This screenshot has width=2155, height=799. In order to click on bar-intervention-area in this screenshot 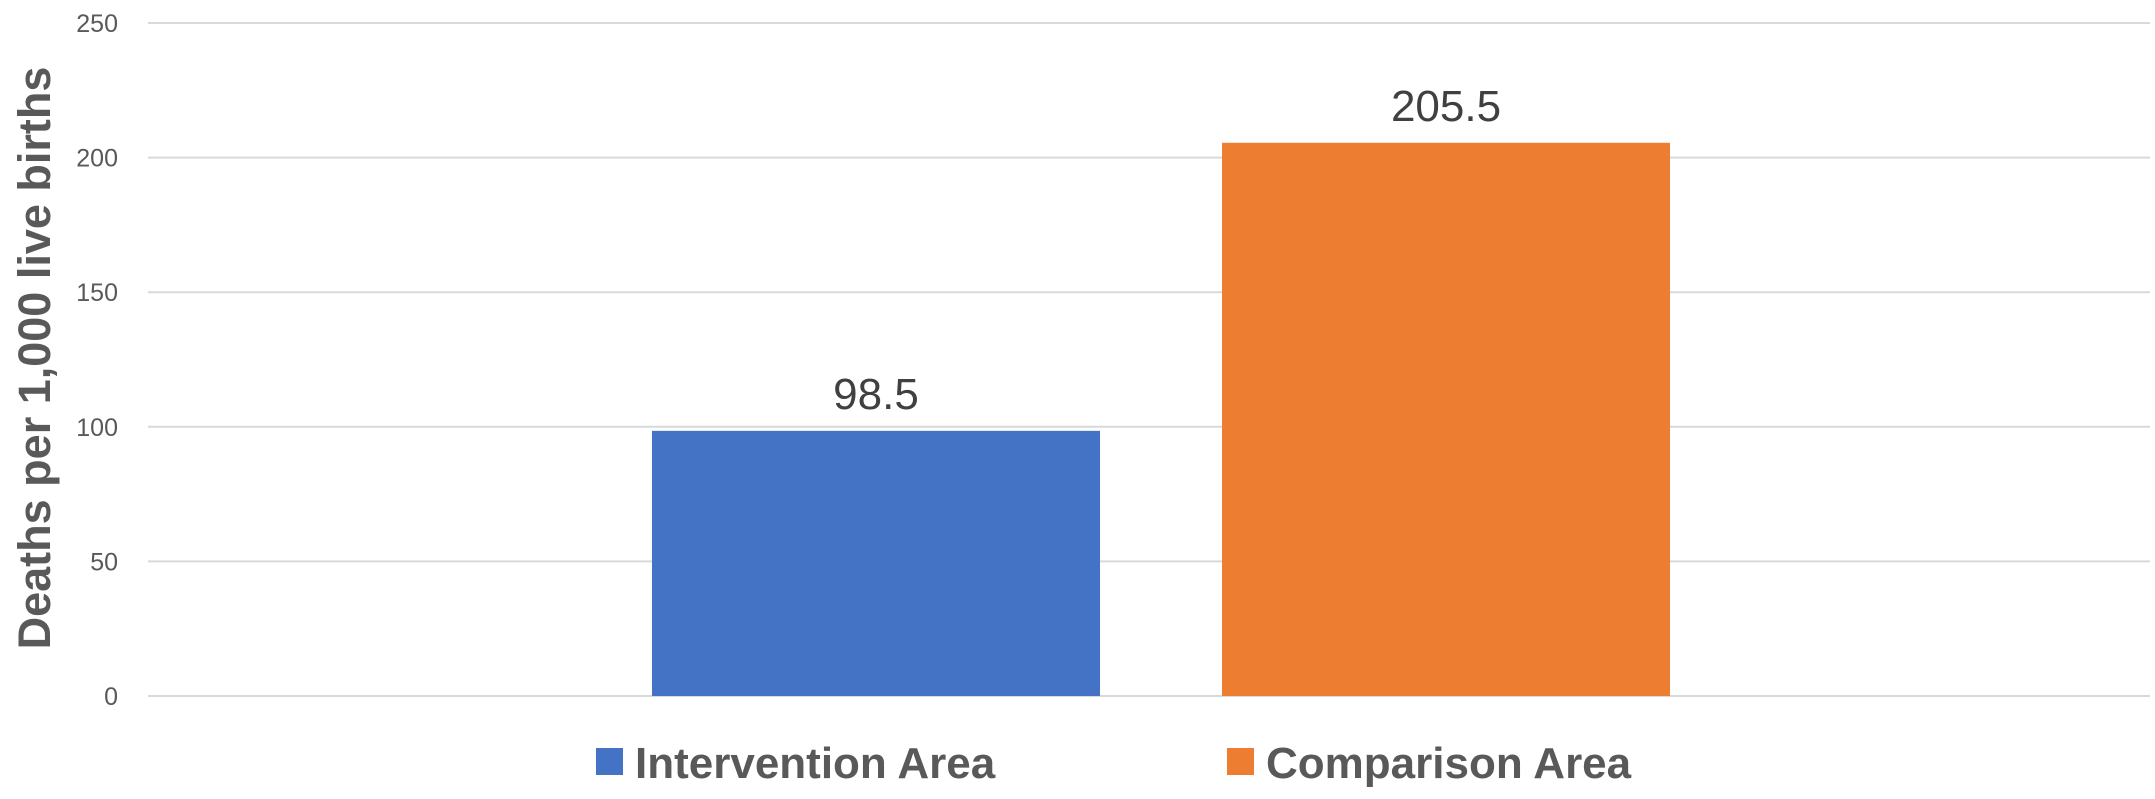, I will do `click(876, 563)`.